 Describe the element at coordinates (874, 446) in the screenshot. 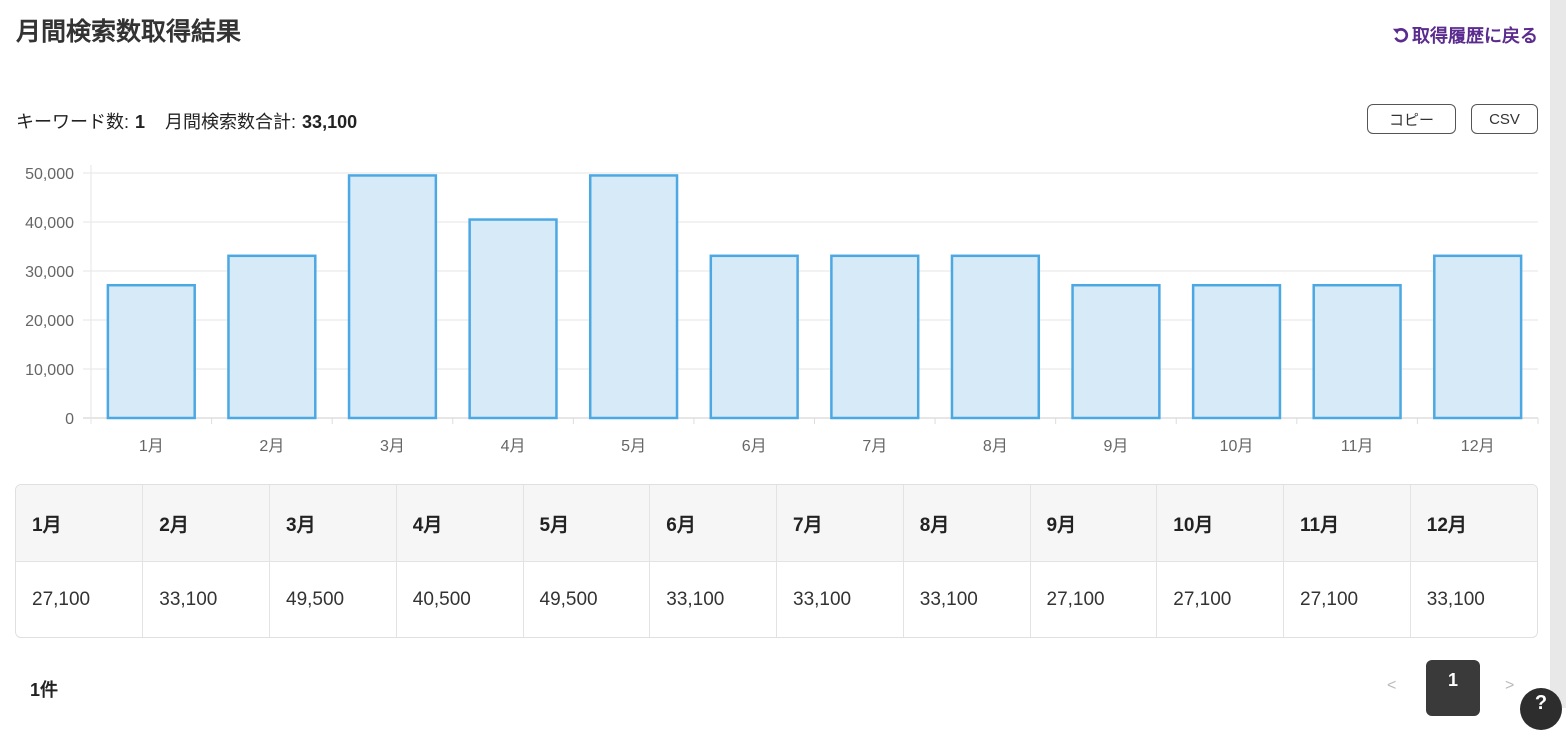

I see `x-tick-label: 7月` at that location.